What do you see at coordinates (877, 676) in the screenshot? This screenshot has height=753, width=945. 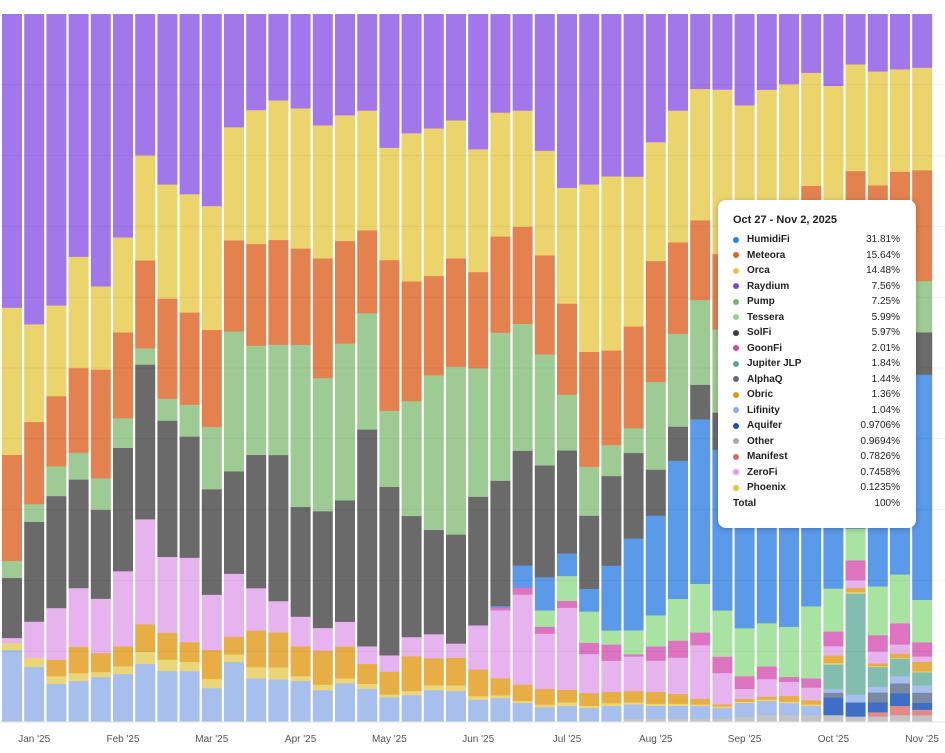 I see `bar-segment-jupiter-jlp` at bounding box center [877, 676].